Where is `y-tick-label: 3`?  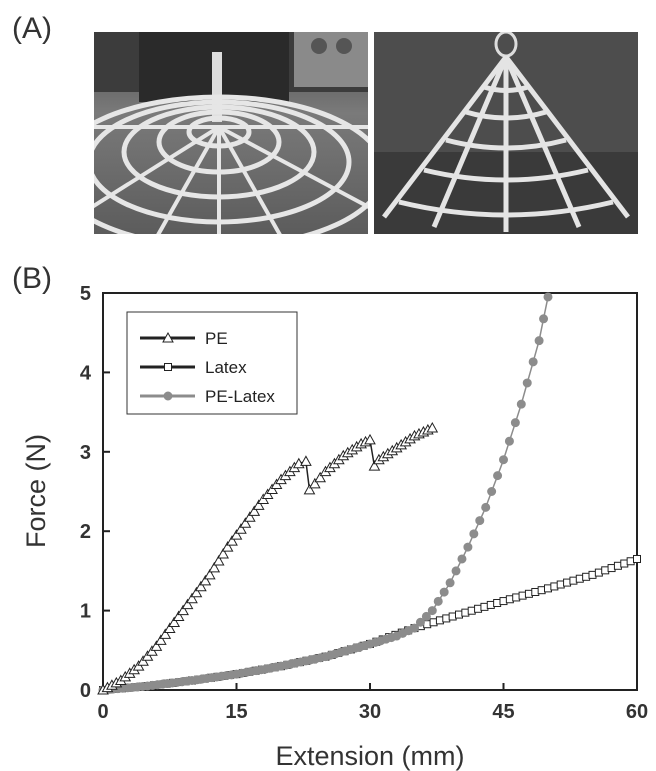 y-tick-label: 3 is located at coordinates (85, 453).